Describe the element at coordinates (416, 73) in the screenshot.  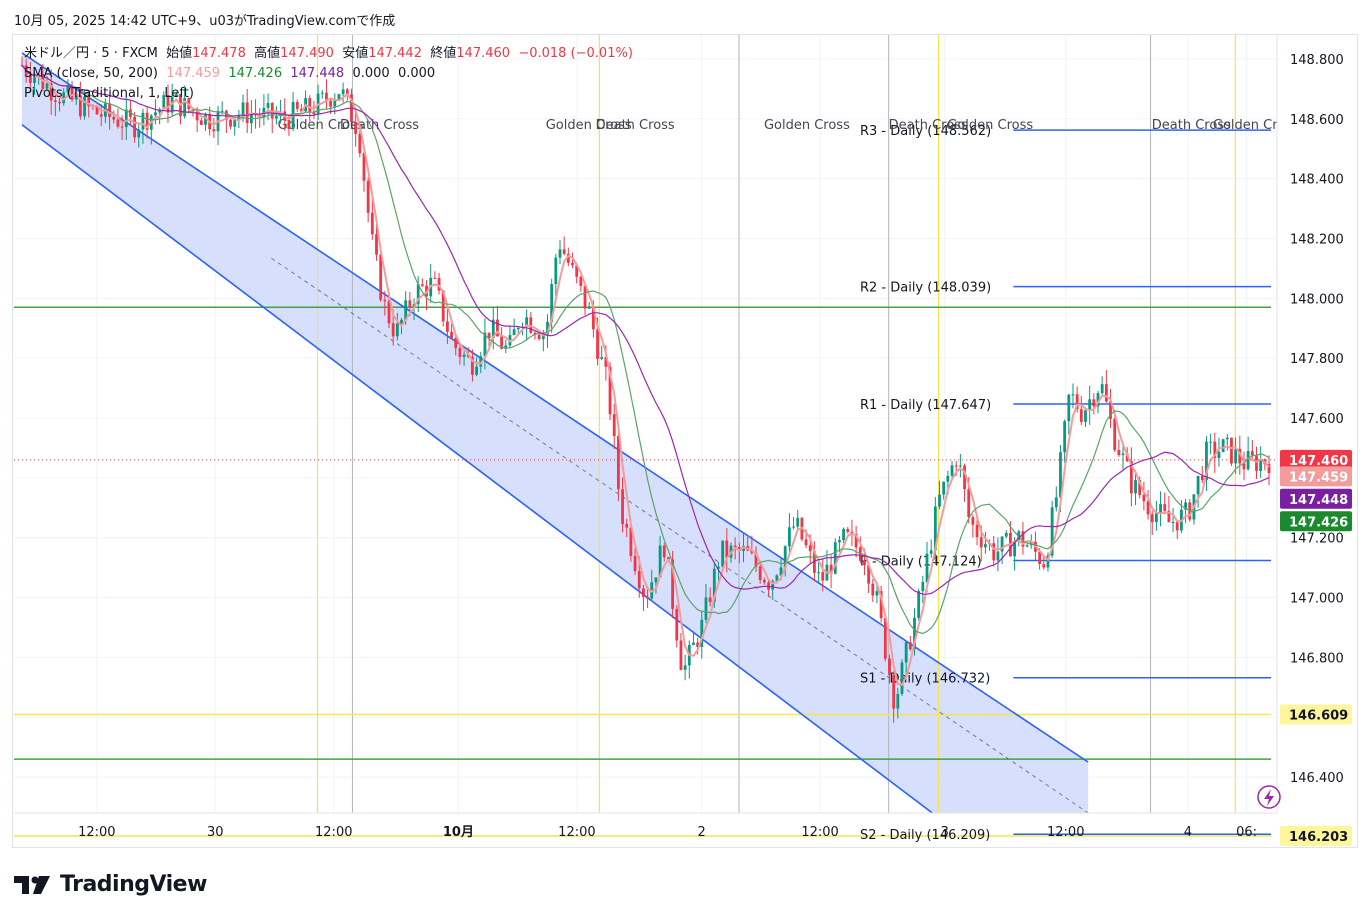
I see `legend-sma-value-5: 0.000` at that location.